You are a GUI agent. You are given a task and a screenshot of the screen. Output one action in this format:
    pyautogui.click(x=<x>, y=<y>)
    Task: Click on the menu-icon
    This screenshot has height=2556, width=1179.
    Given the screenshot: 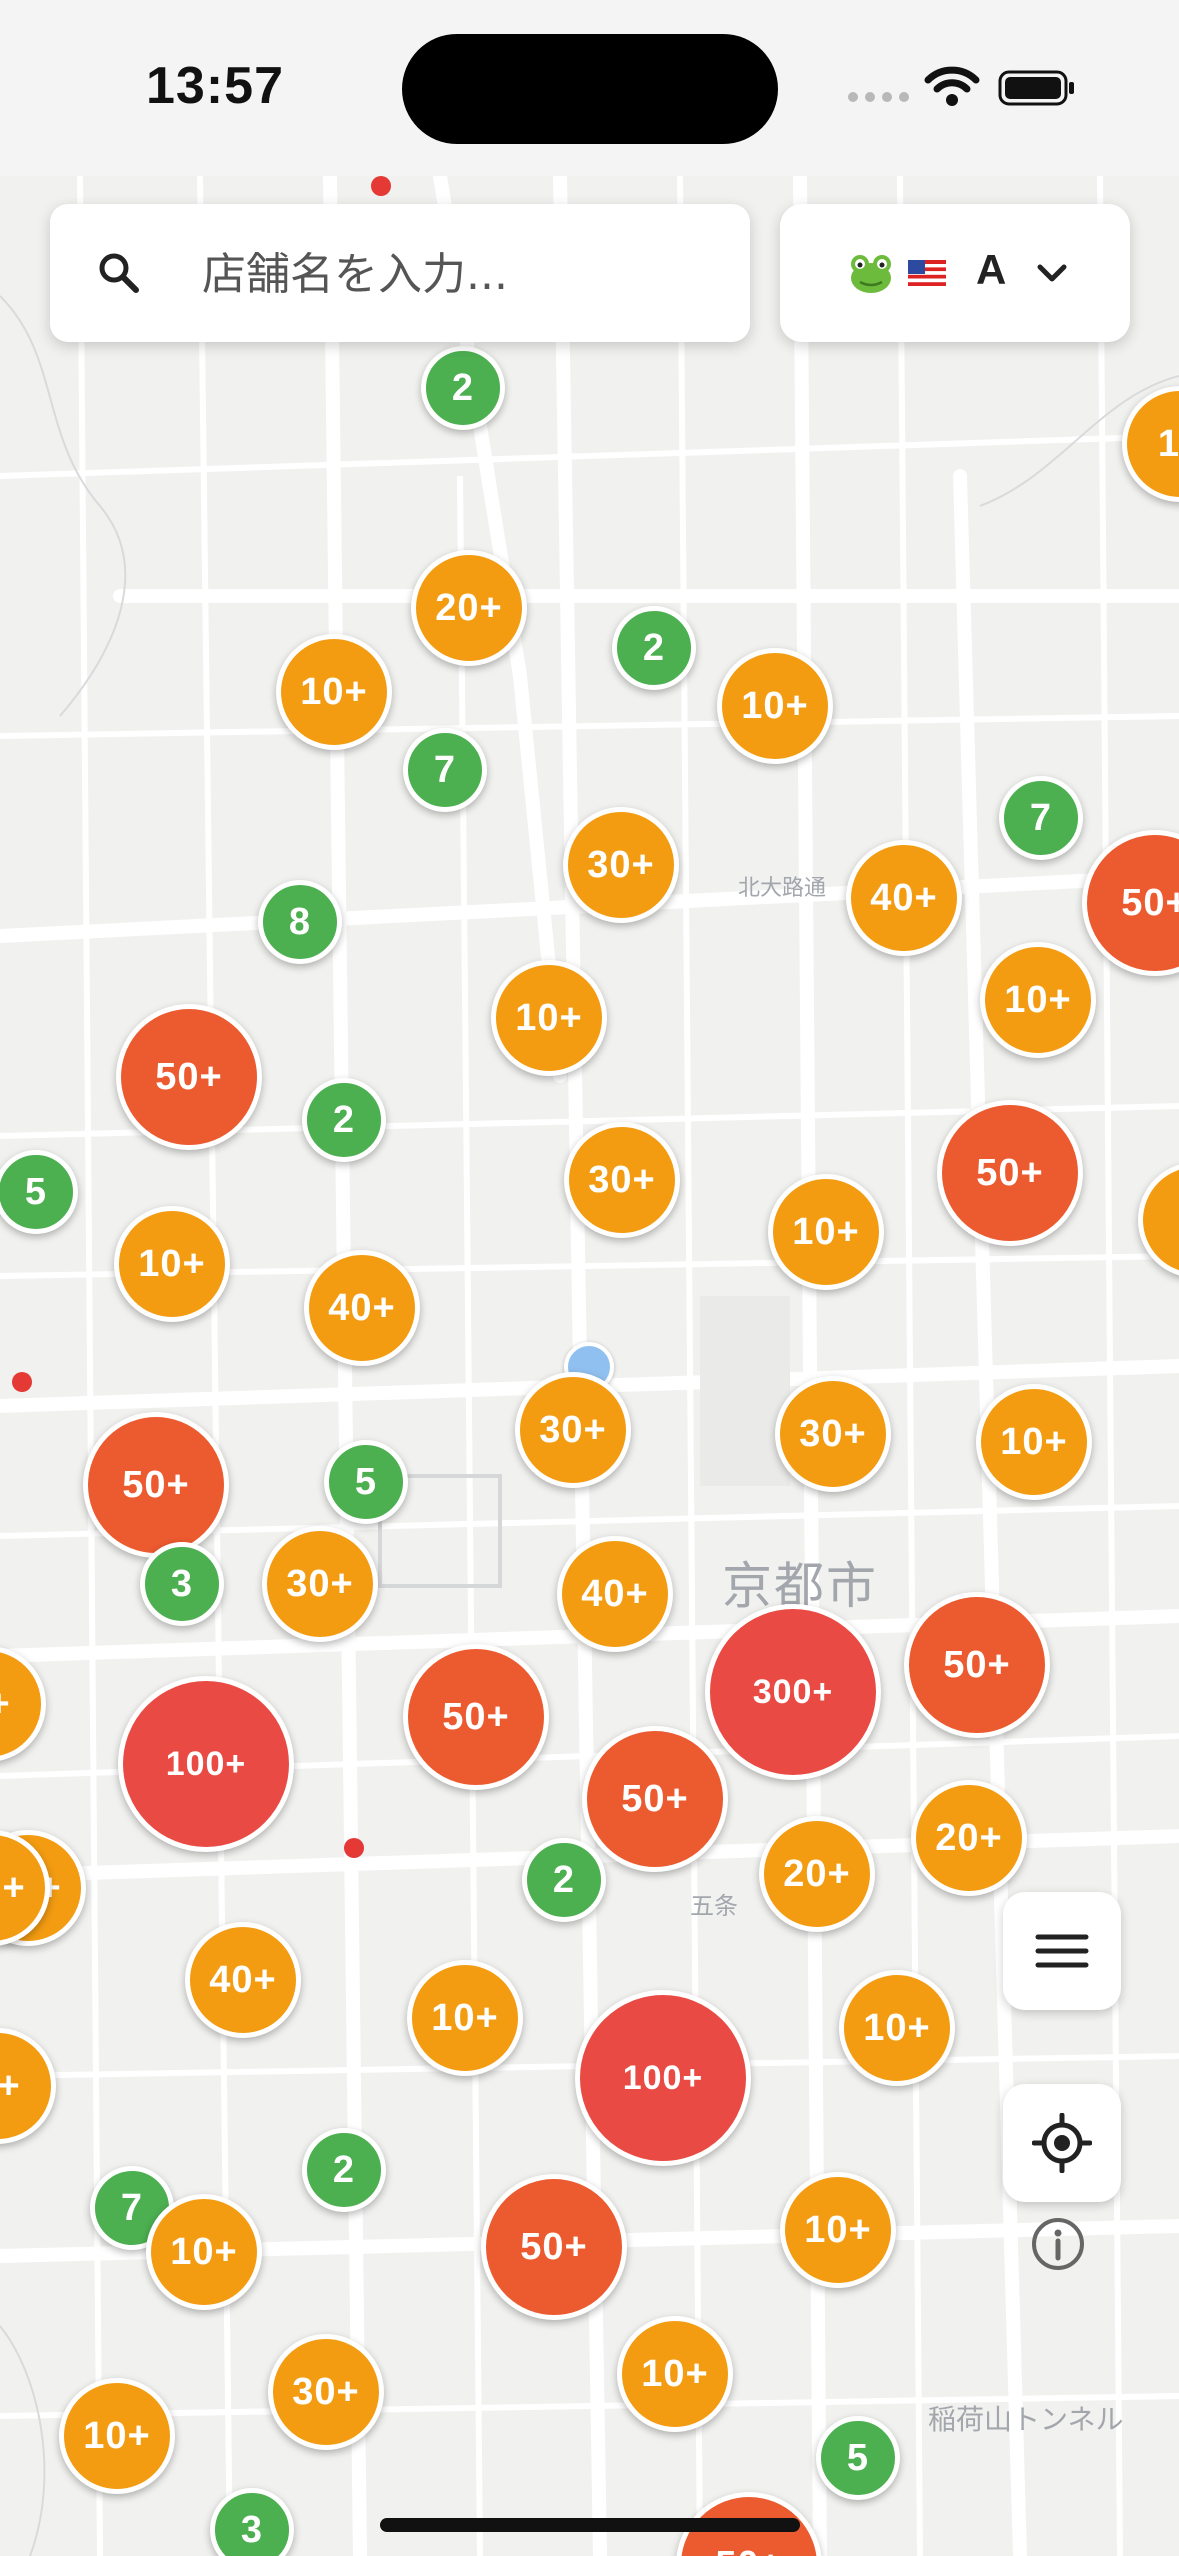 What is the action you would take?
    pyautogui.click(x=1062, y=1951)
    